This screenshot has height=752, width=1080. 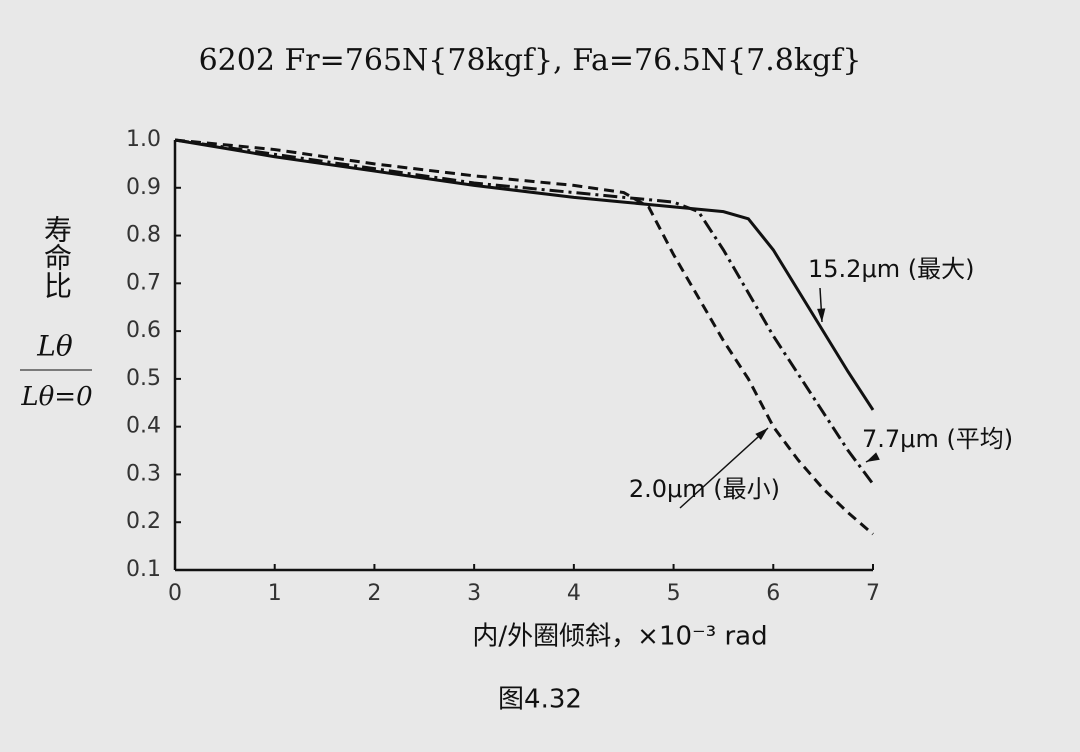 I want to click on y-tick-label: 1.0, so click(x=143, y=139).